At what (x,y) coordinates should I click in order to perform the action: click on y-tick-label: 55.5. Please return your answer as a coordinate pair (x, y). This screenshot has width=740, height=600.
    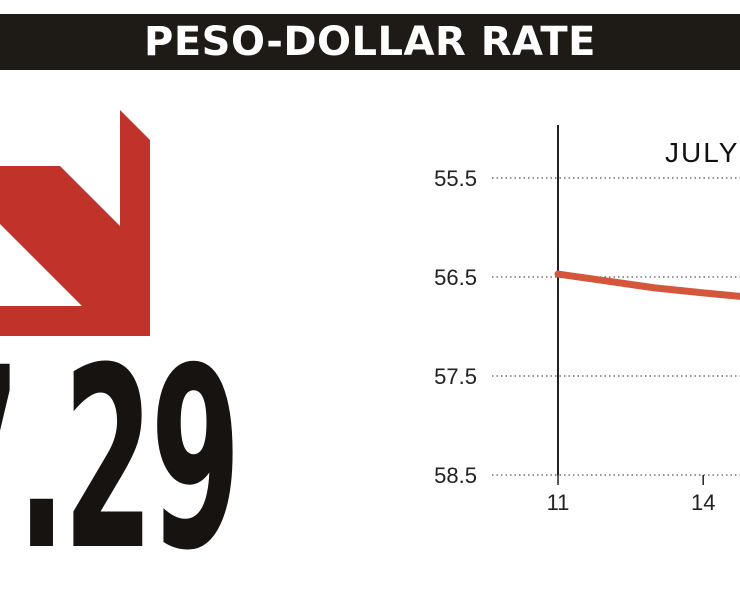
    Looking at the image, I should click on (455, 178).